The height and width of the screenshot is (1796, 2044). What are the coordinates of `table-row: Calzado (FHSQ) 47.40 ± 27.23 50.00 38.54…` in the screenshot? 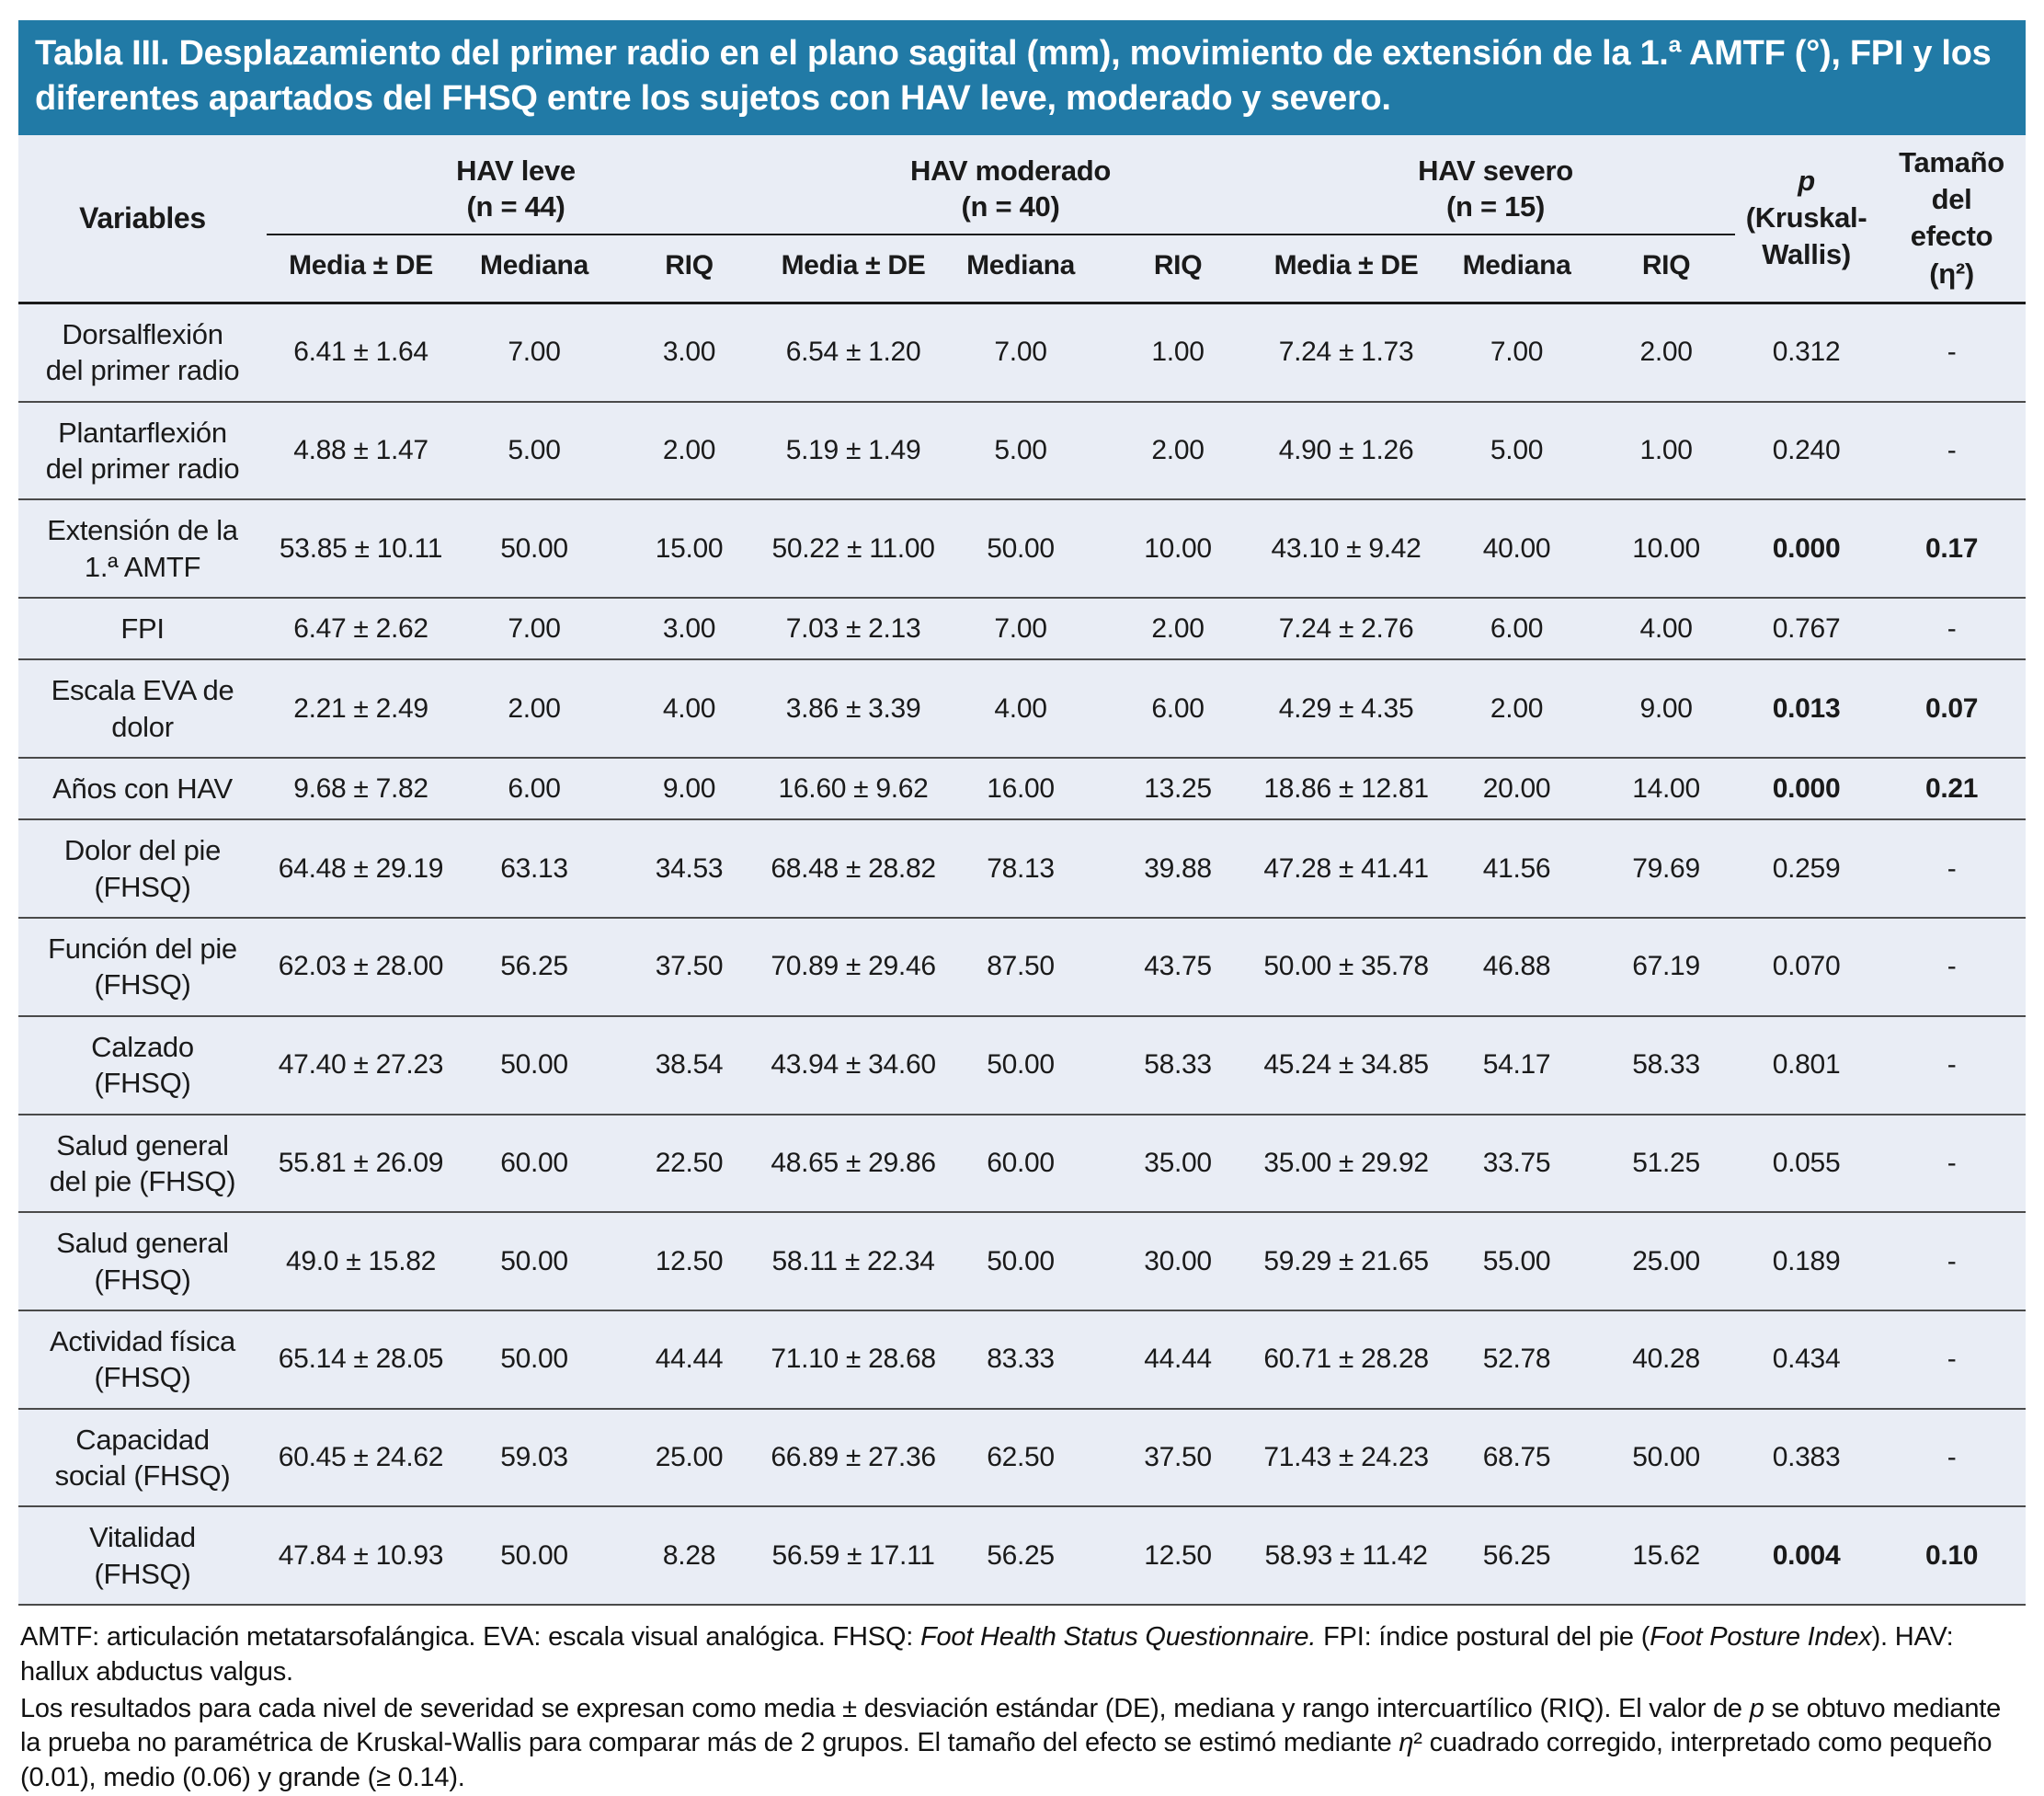 It's located at (1023, 1065).